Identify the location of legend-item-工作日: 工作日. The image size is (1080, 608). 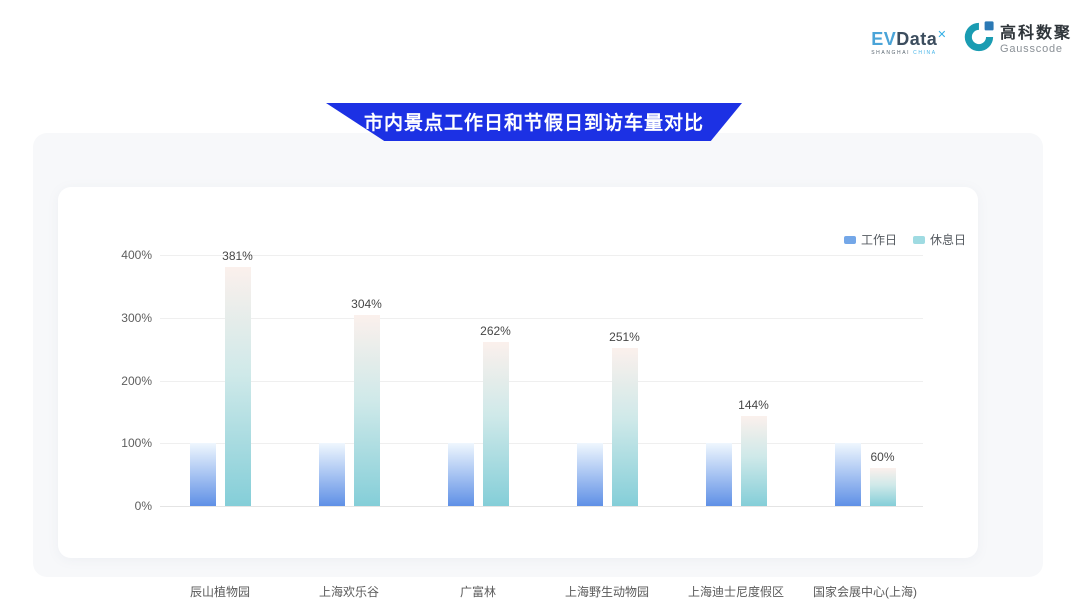
(870, 239).